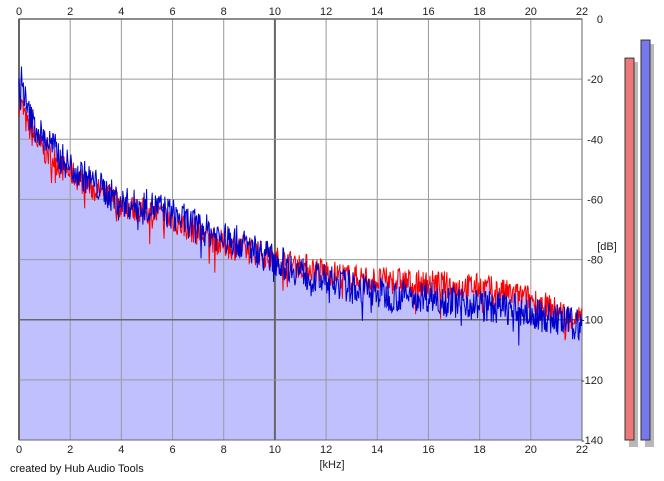 The width and height of the screenshot is (664, 481). Describe the element at coordinates (172, 450) in the screenshot. I see `x-tick-bottom-6: 6` at that location.